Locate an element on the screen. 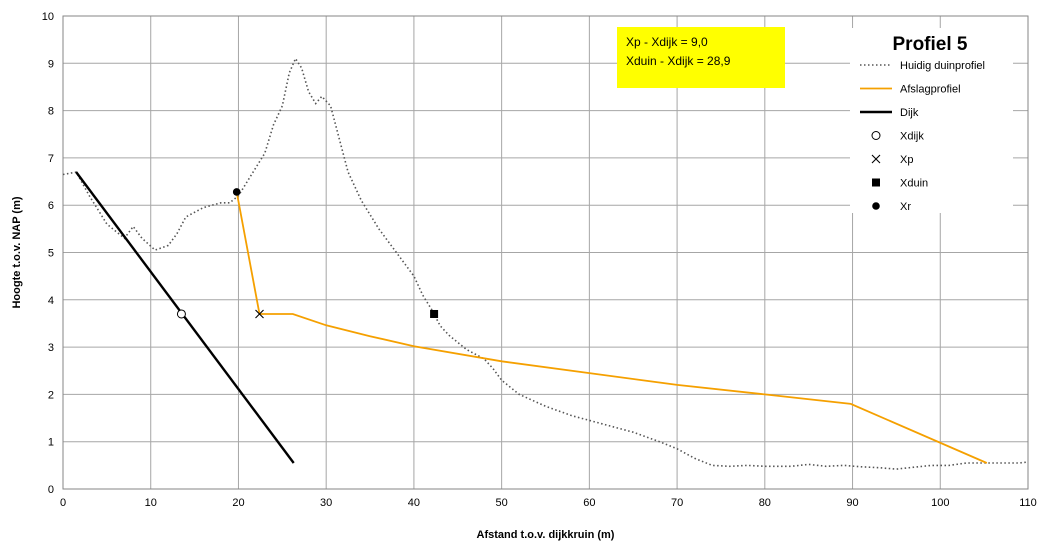 The width and height of the screenshot is (1046, 546). y-tick-label: 1 is located at coordinates (51, 443).